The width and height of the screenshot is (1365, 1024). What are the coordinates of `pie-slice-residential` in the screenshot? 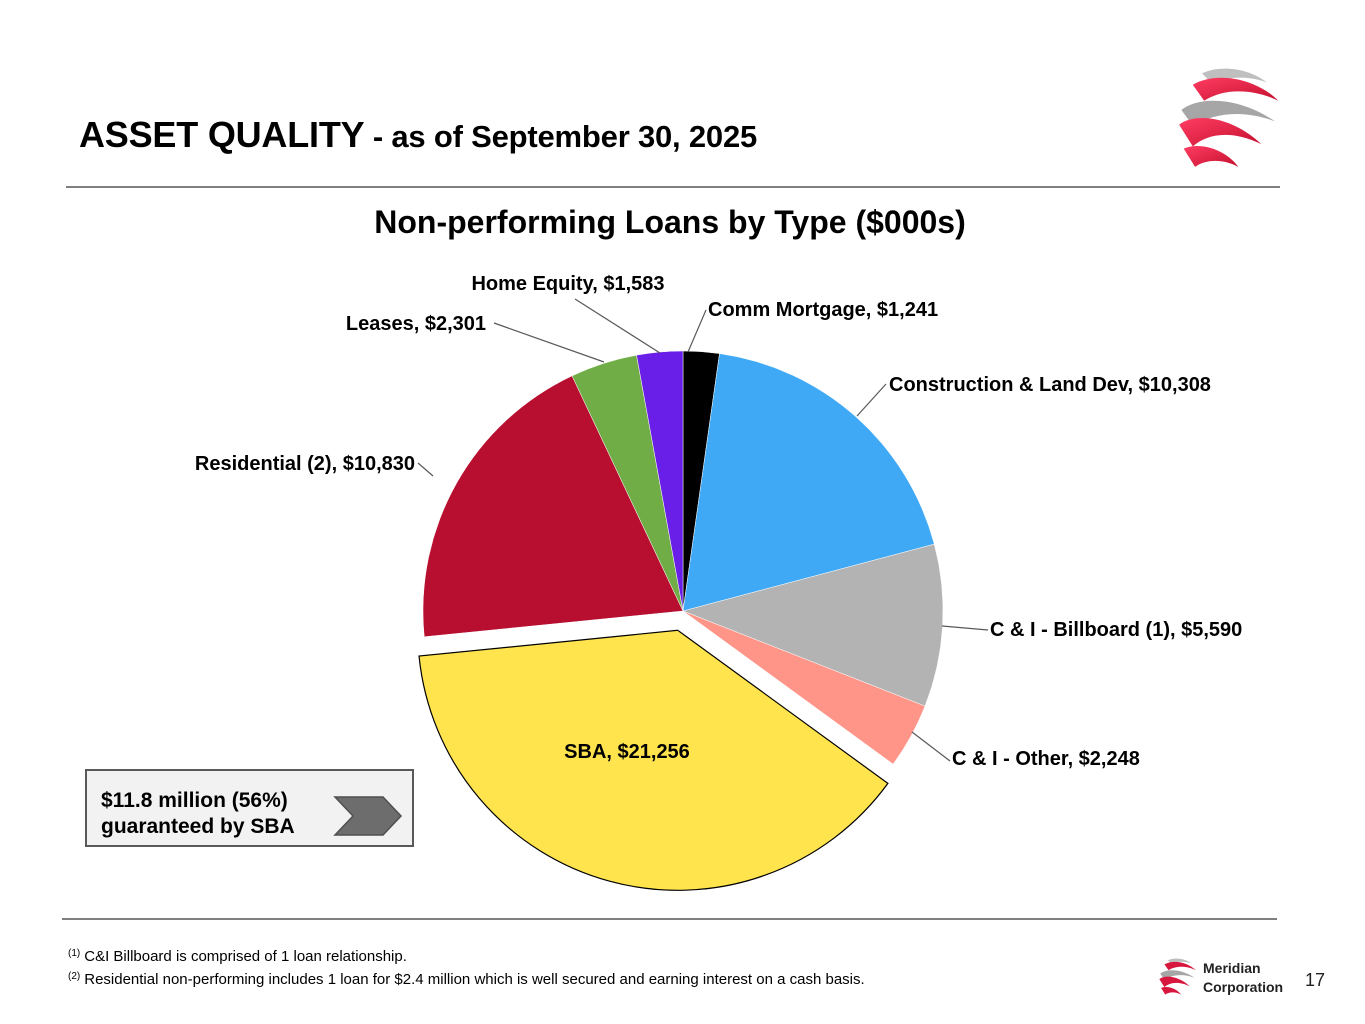 It's located at (553, 506).